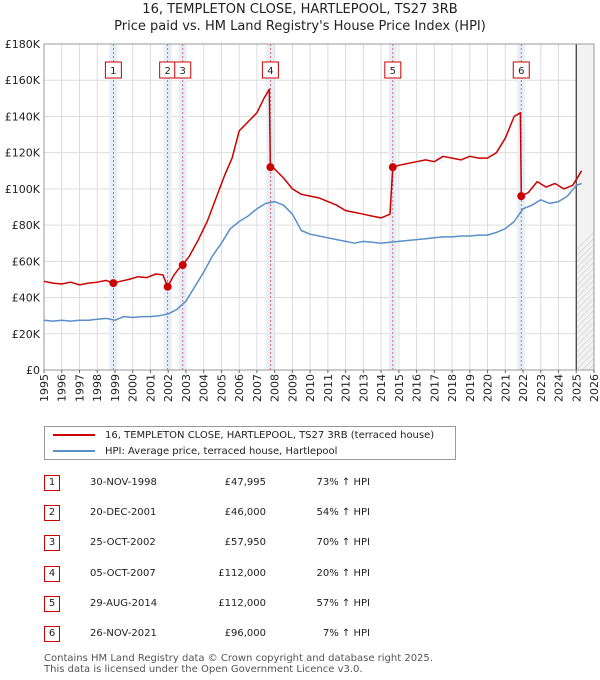  Describe the element at coordinates (381, 388) in the screenshot. I see `x-tick-label: 2014` at that location.